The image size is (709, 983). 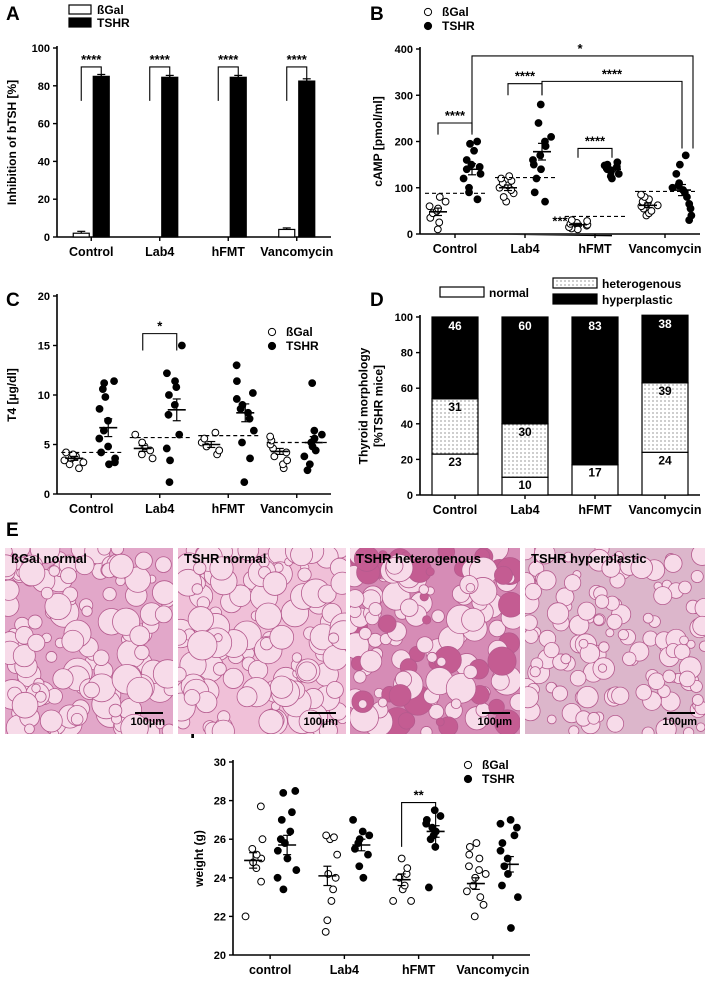 I want to click on y-tick-label: 24, so click(x=220, y=879).